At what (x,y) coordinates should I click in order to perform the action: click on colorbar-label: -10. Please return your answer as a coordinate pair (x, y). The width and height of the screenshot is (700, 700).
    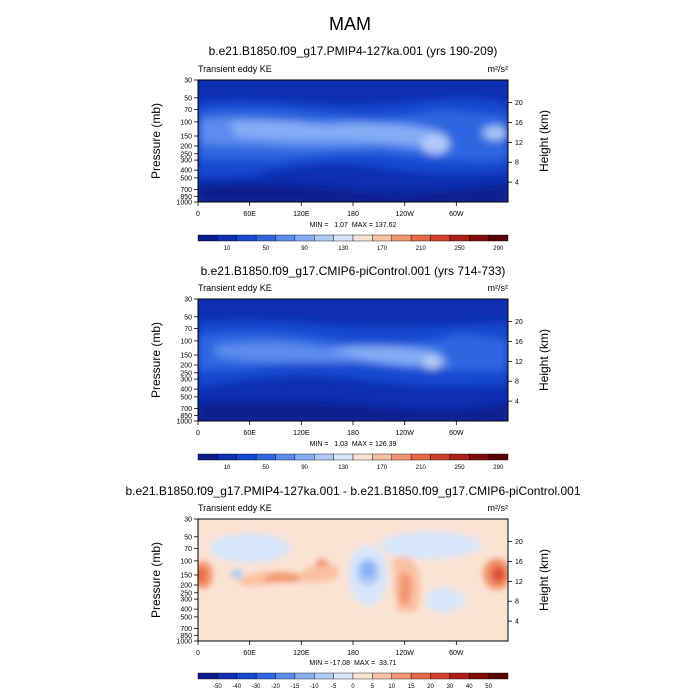
    Looking at the image, I should click on (314, 687).